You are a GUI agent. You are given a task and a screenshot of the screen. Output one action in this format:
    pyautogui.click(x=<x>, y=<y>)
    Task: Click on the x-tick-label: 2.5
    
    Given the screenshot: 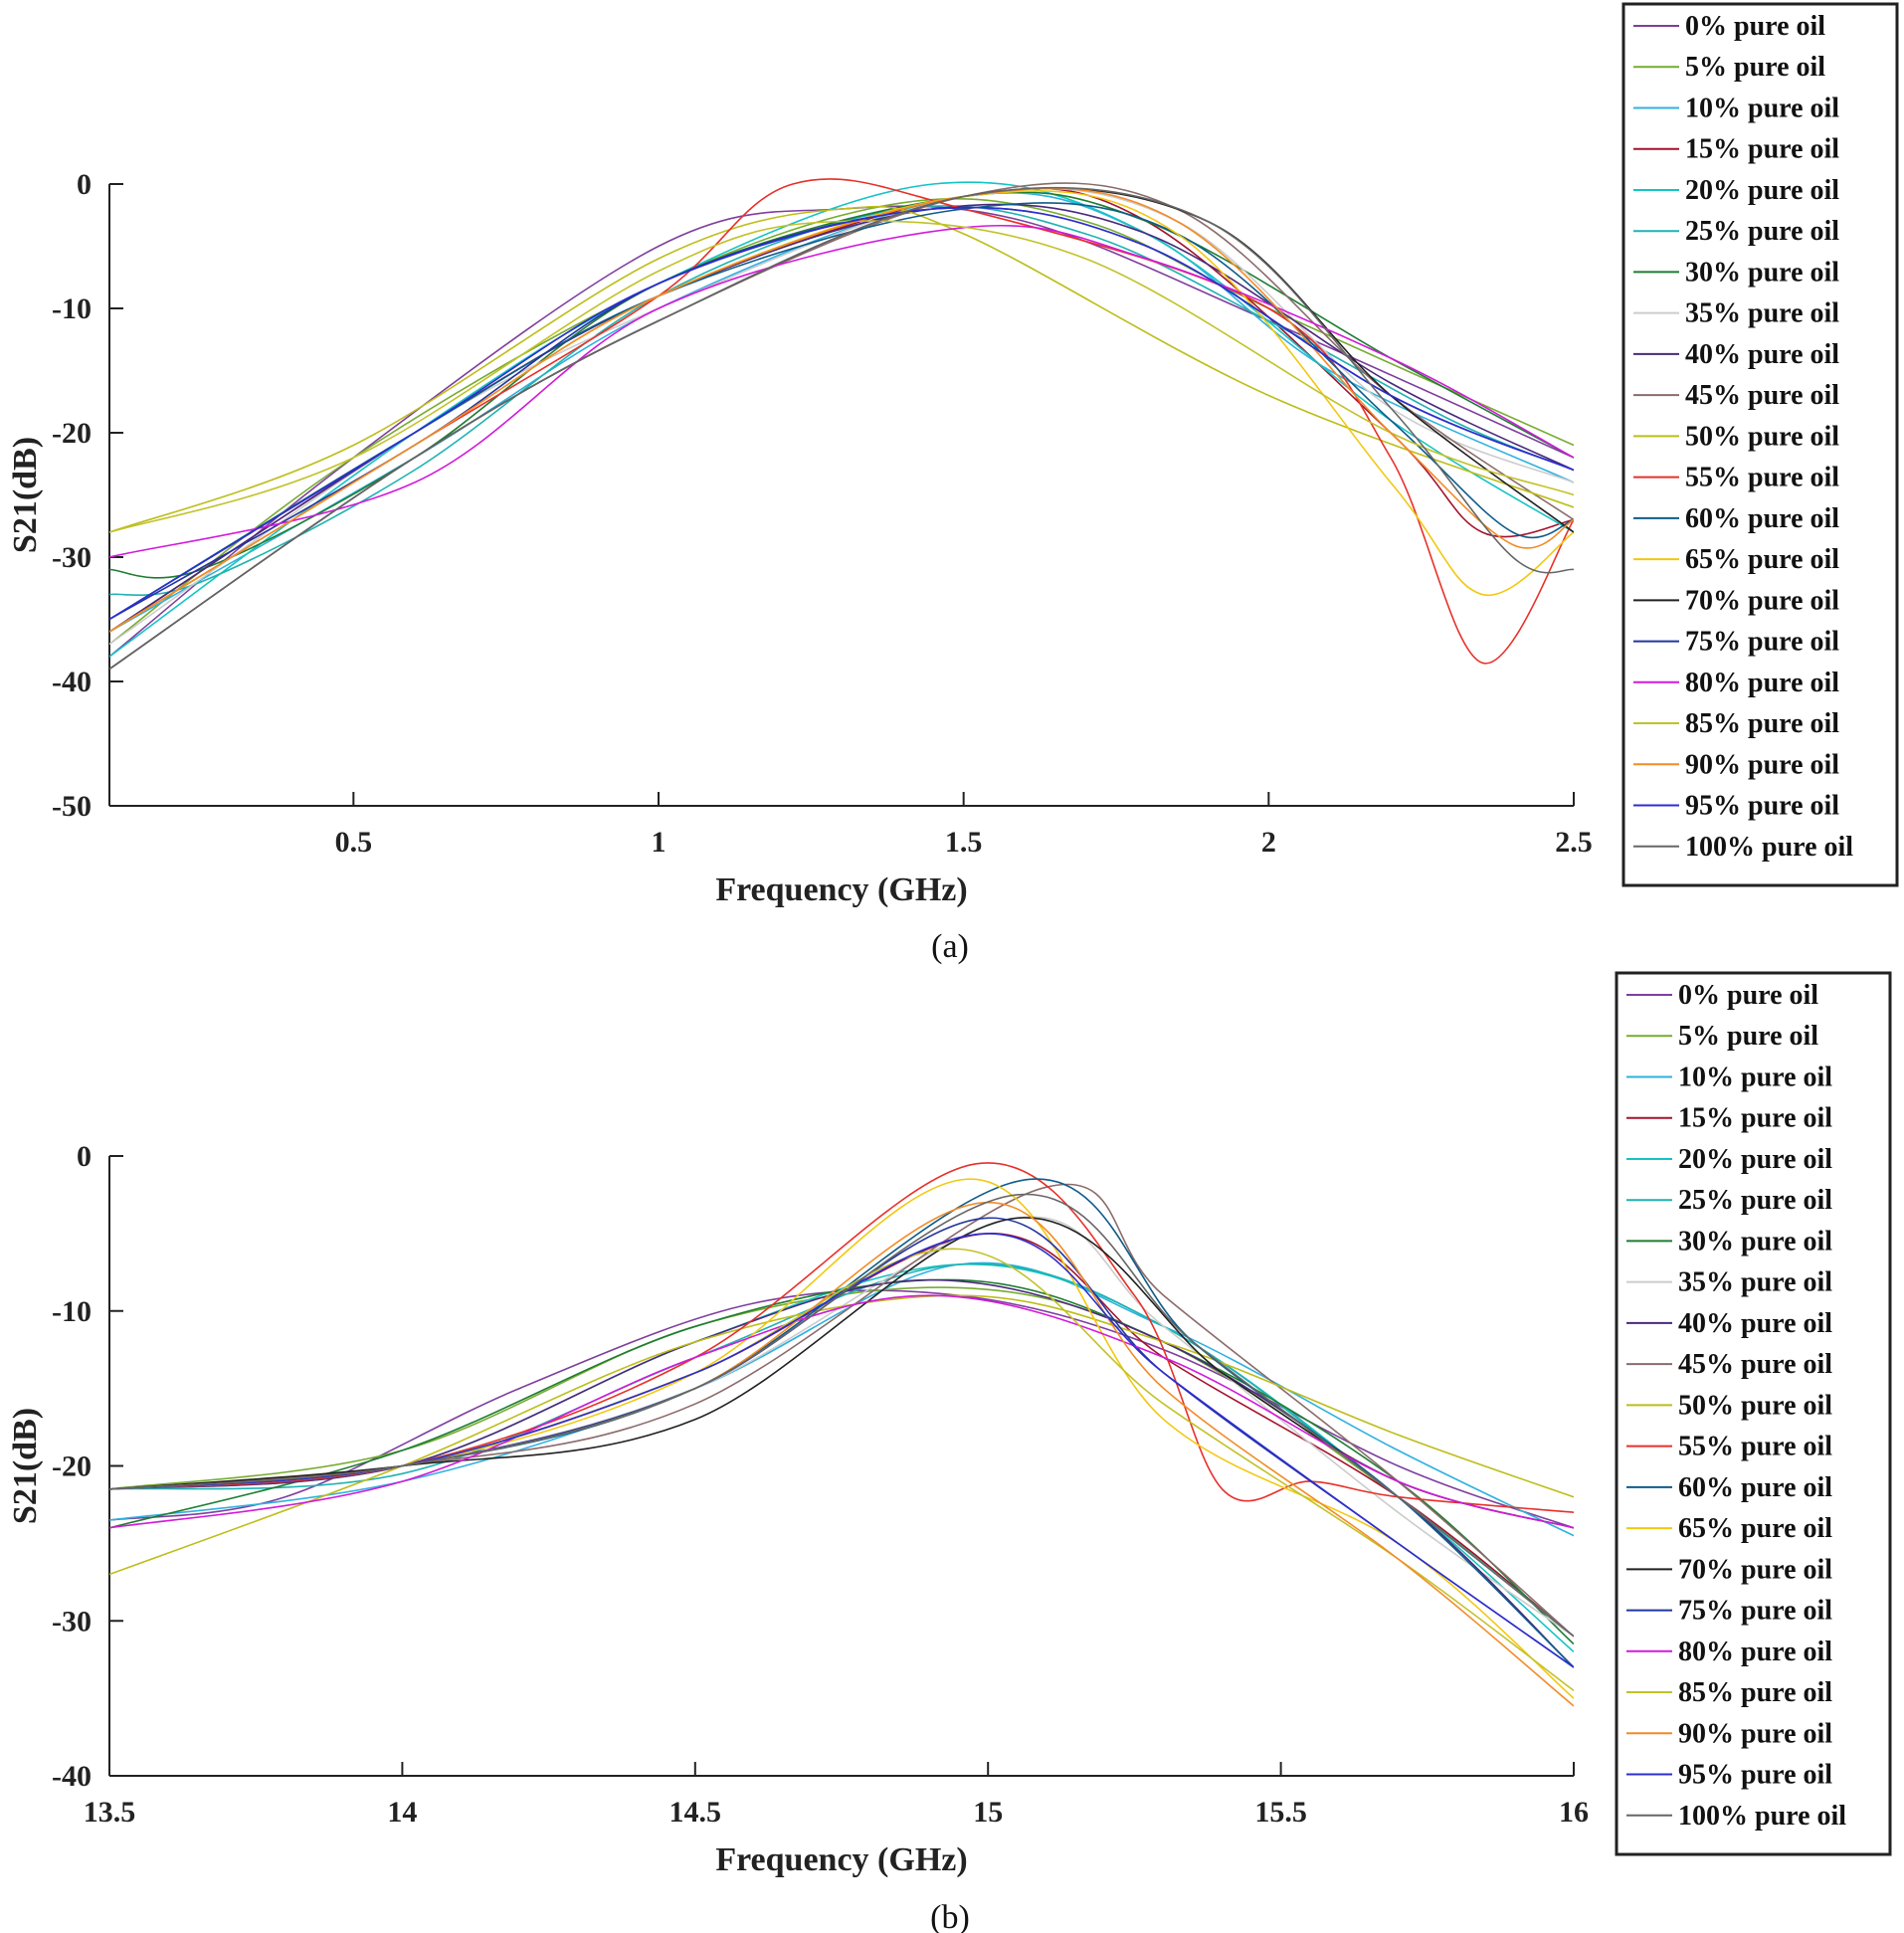 What is the action you would take?
    pyautogui.click(x=1574, y=842)
    